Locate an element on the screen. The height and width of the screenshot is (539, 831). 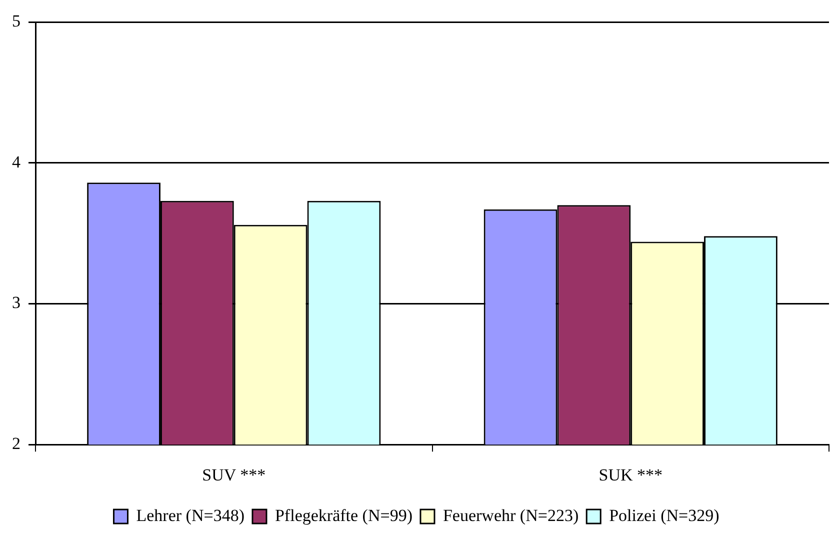
legend-label: Lehrer (N=348) is located at coordinates (190, 515).